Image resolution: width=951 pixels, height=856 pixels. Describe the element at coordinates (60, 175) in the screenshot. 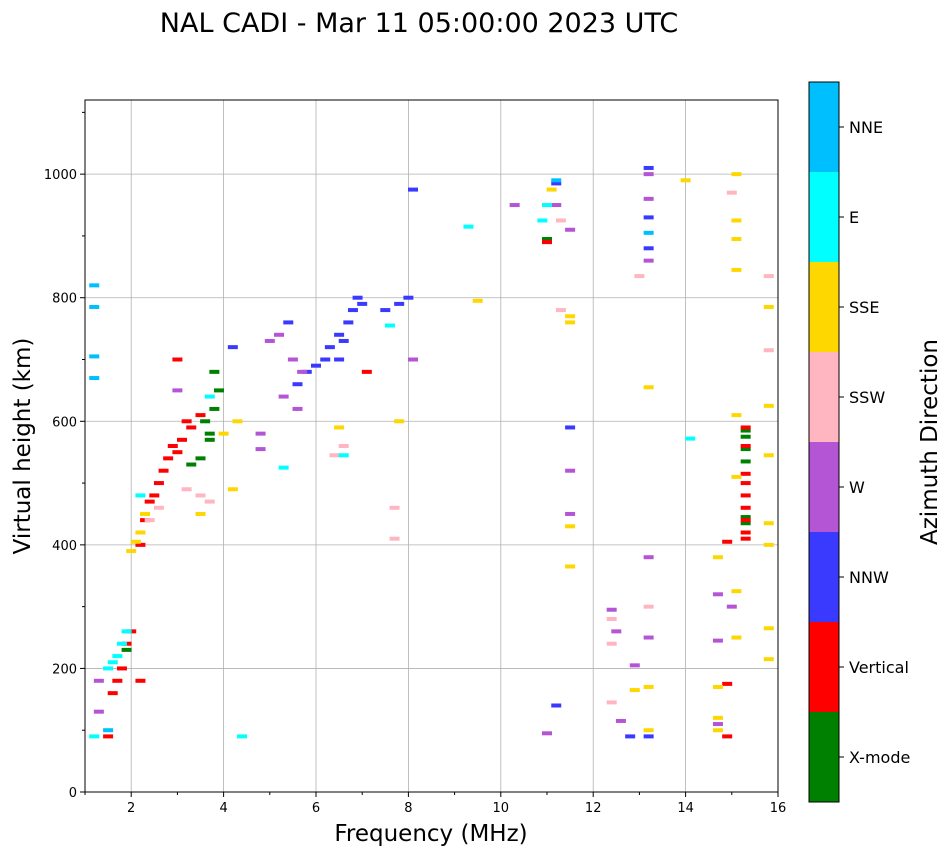

I see `y-tick-label: 1000` at that location.